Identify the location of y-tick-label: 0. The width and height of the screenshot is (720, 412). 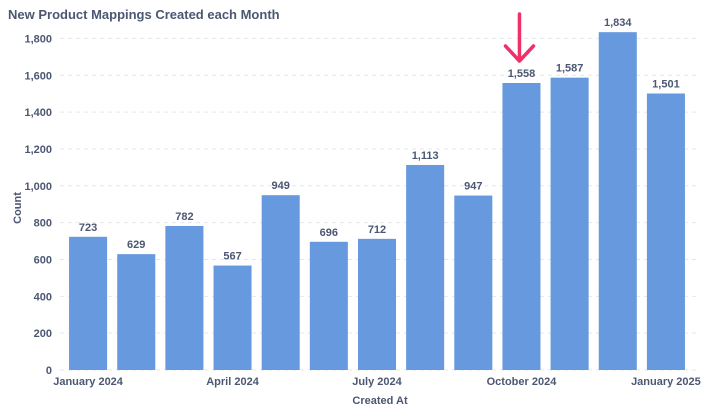
(49, 371).